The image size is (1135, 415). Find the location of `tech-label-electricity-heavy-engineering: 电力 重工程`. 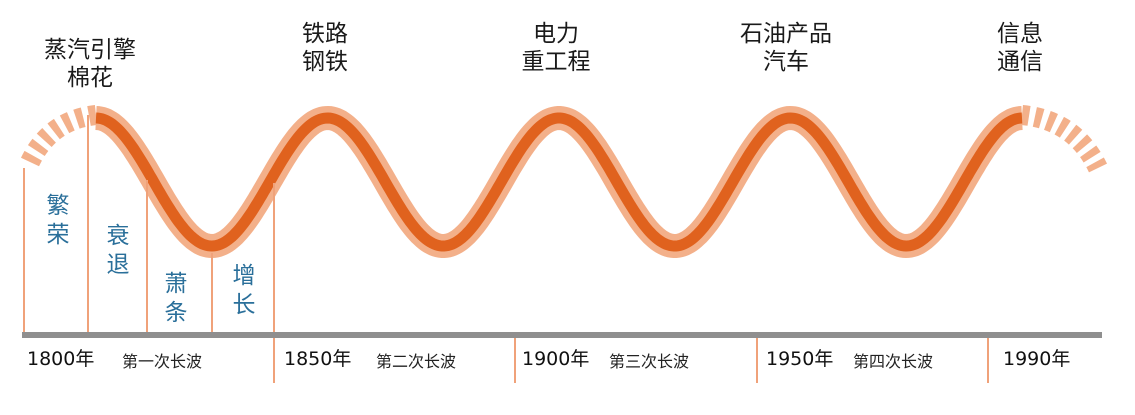

tech-label-electricity-heavy-engineering: 电力 重工程 is located at coordinates (556, 48).